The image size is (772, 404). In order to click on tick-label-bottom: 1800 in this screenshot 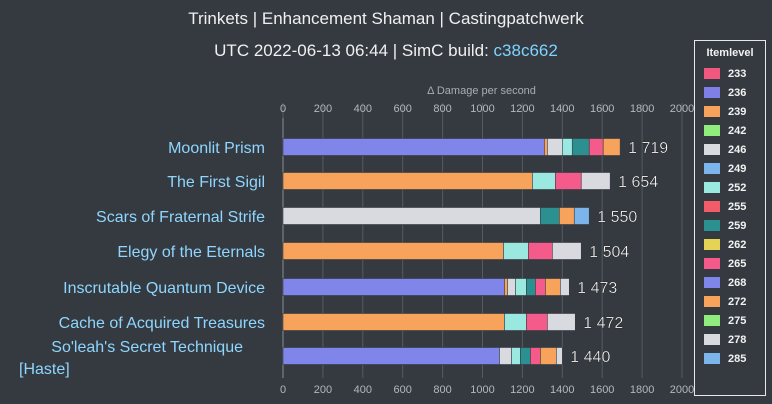, I will do `click(642, 390)`.